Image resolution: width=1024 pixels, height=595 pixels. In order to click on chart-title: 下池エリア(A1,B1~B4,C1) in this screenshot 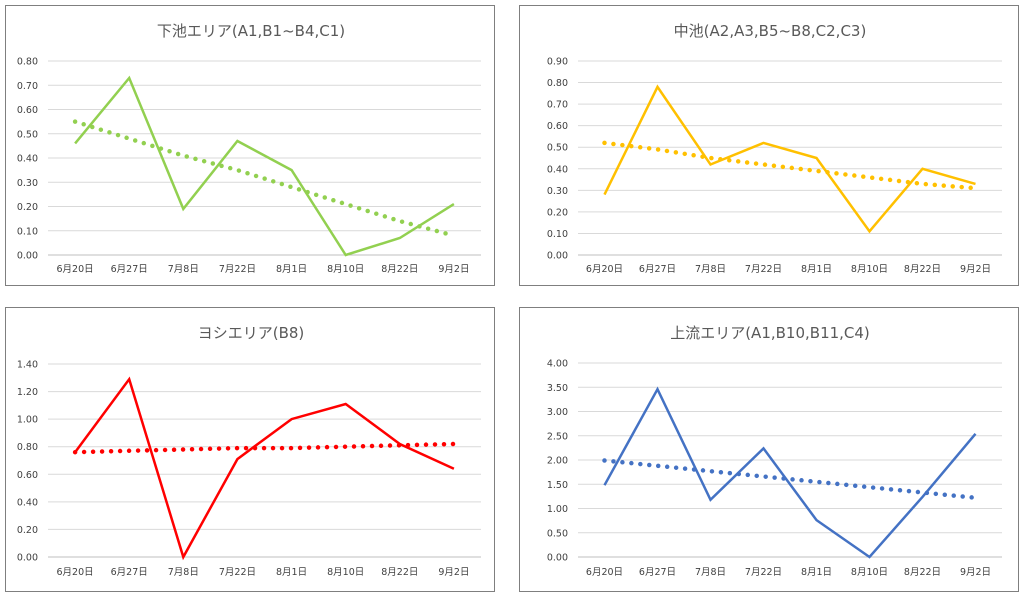, I will do `click(251, 31)`.